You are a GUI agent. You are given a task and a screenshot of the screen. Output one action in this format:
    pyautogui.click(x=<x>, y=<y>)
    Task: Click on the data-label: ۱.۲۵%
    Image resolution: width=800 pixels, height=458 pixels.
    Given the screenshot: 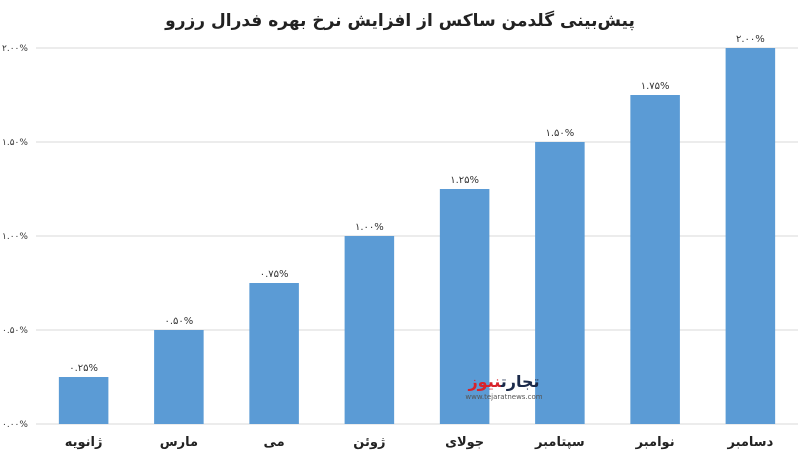 What is the action you would take?
    pyautogui.click(x=464, y=180)
    